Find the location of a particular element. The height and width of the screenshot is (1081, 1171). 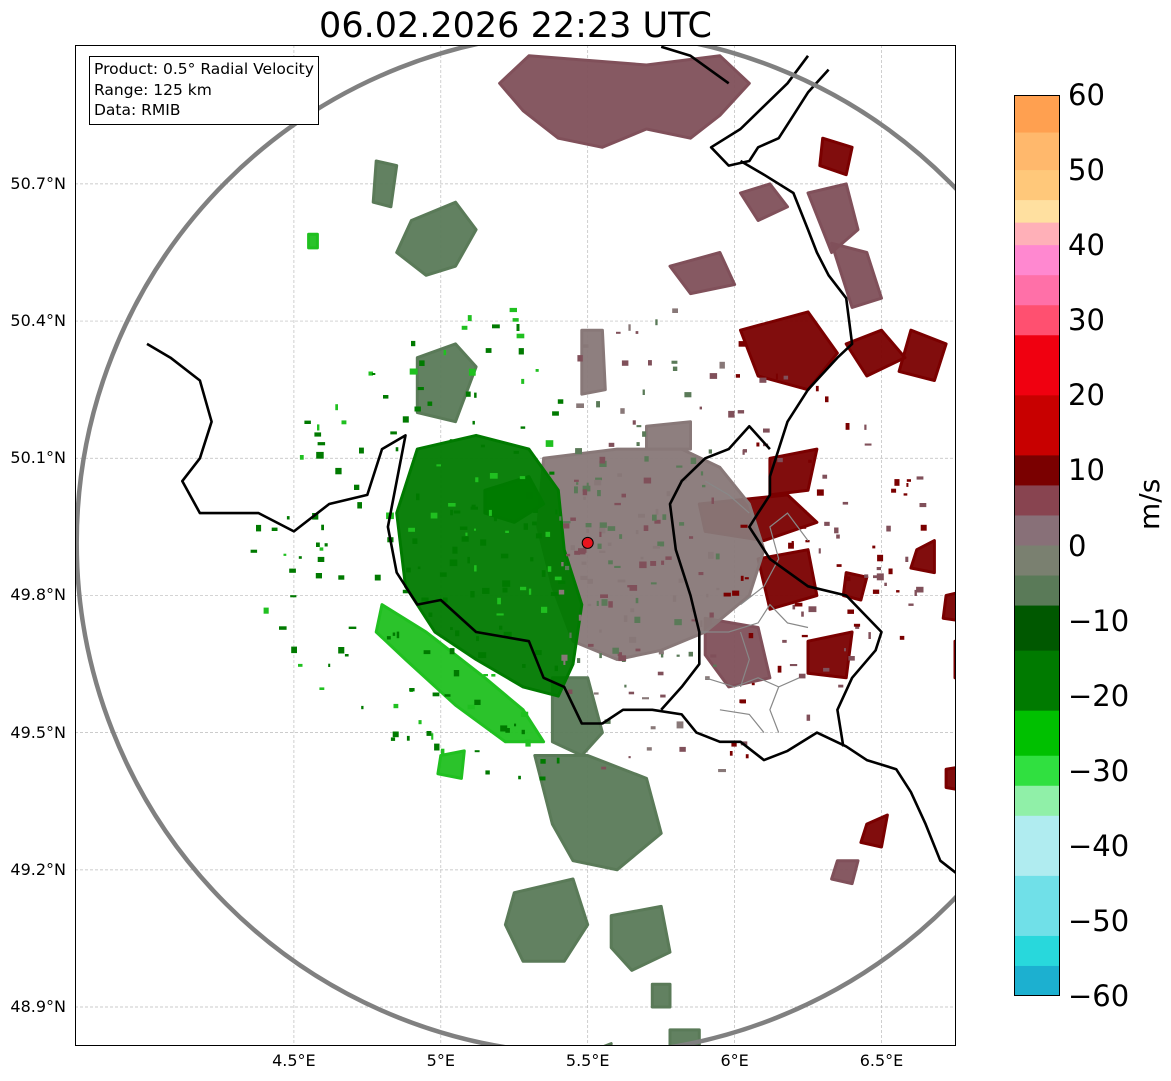

colorbar-tick-label: 50 is located at coordinates (1086, 170).